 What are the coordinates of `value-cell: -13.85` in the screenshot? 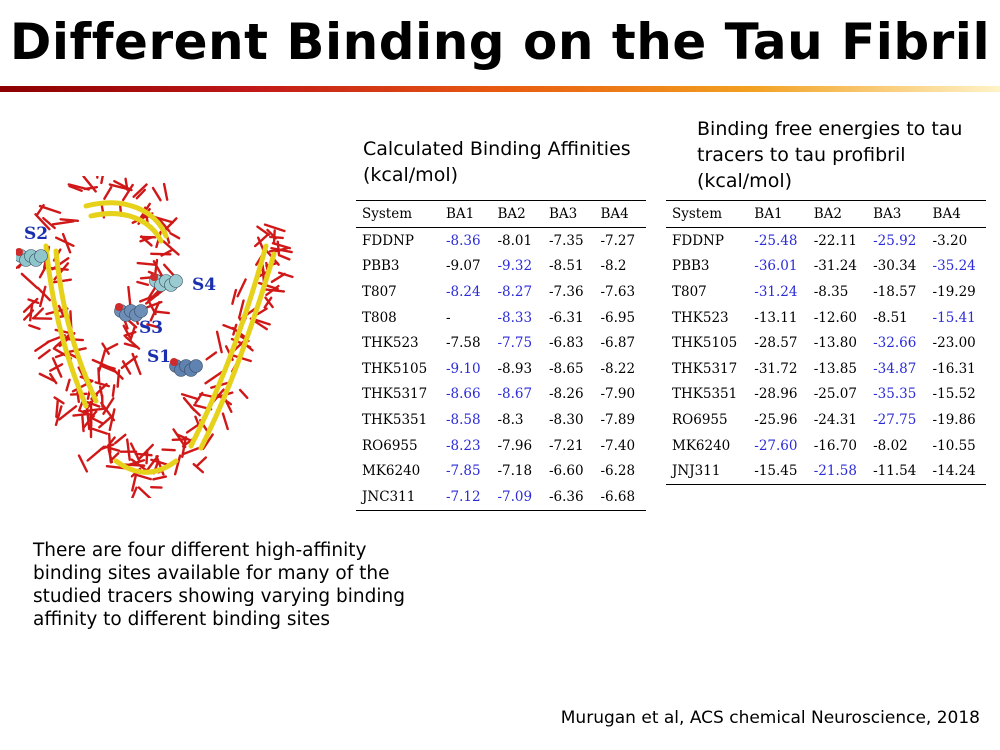 It's located at (835, 368).